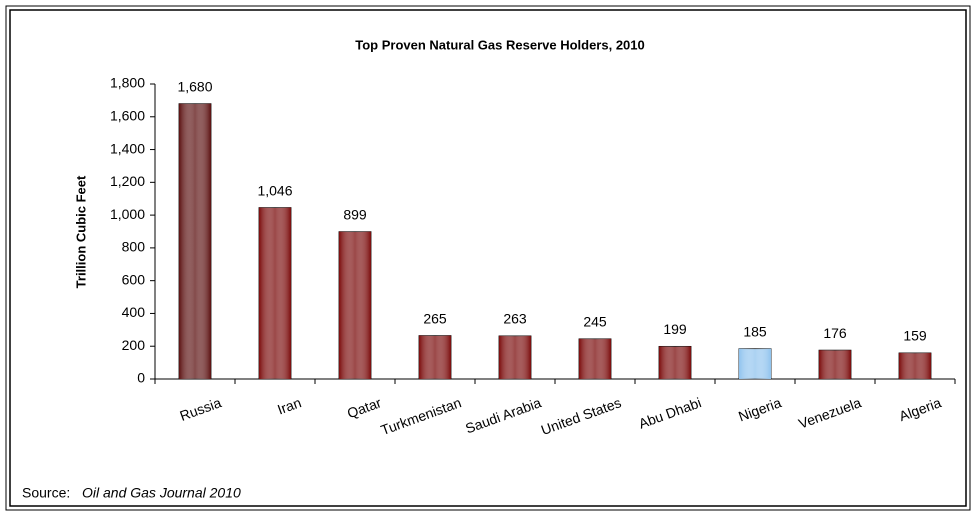 This screenshot has height=516, width=976. I want to click on x-tick-label: Saudi Arabia, so click(503, 415).